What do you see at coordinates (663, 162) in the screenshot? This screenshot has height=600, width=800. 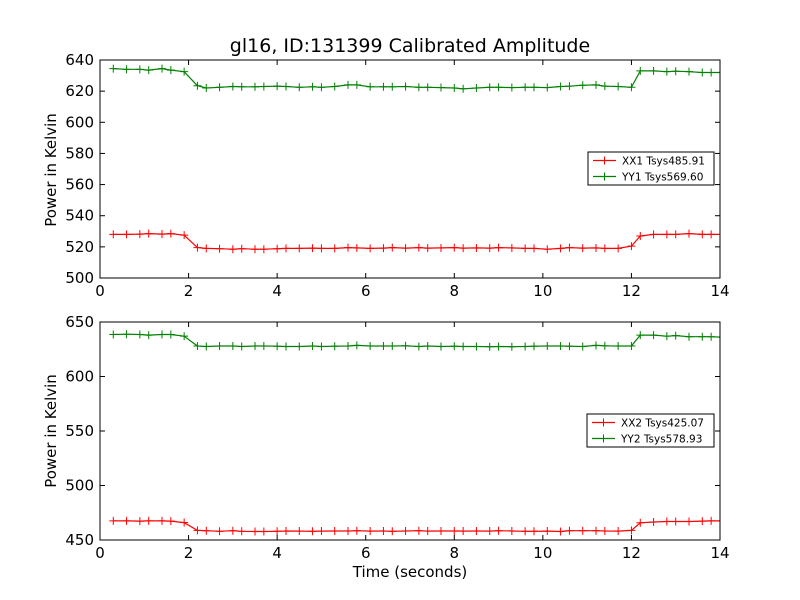 I see `legend-label: XX1 Tsys485.91` at bounding box center [663, 162].